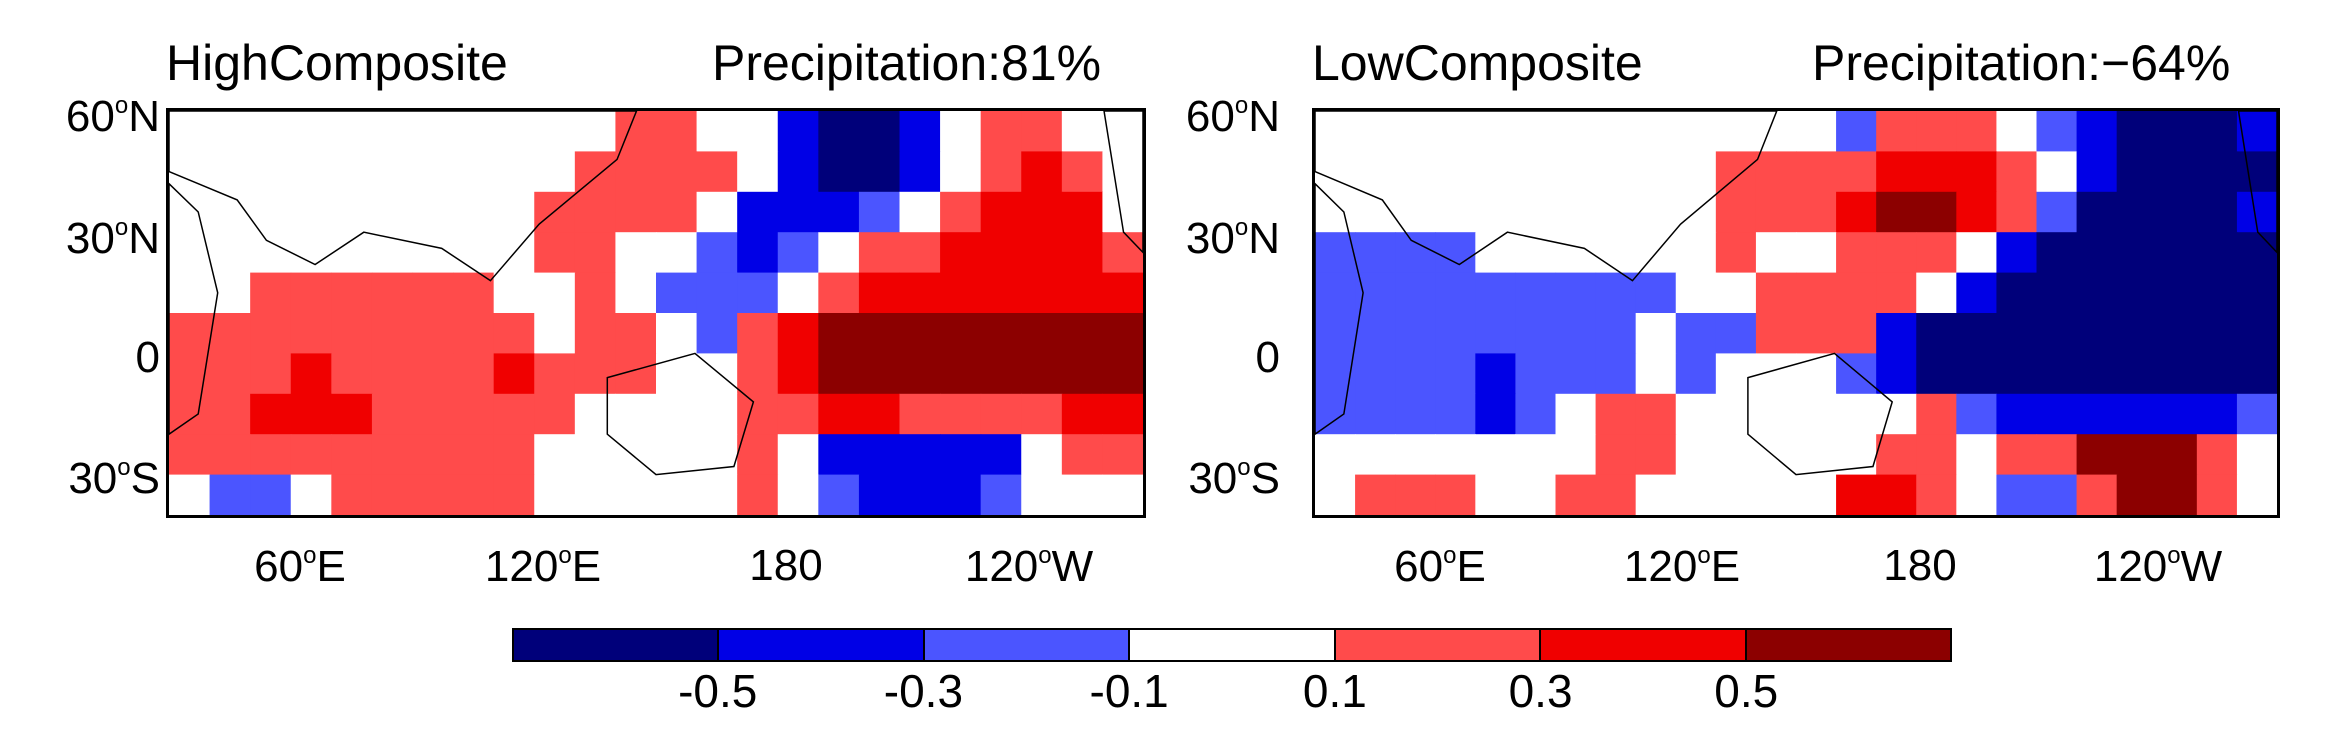 The width and height of the screenshot is (2329, 738). What do you see at coordinates (2158, 566) in the screenshot?
I see `lon-label: 120oW` at bounding box center [2158, 566].